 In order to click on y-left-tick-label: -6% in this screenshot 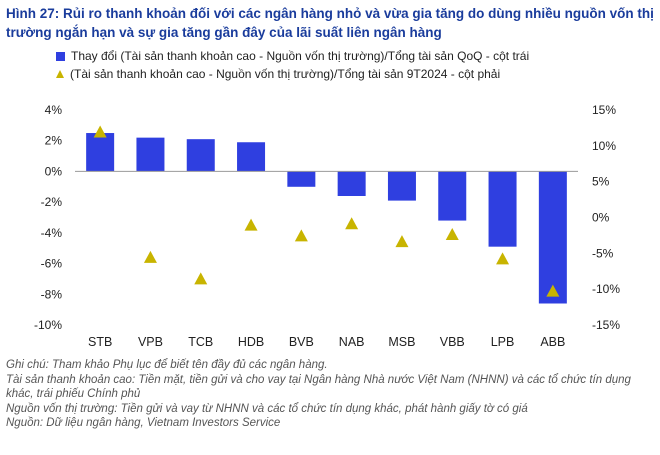, I will do `click(52, 264)`.